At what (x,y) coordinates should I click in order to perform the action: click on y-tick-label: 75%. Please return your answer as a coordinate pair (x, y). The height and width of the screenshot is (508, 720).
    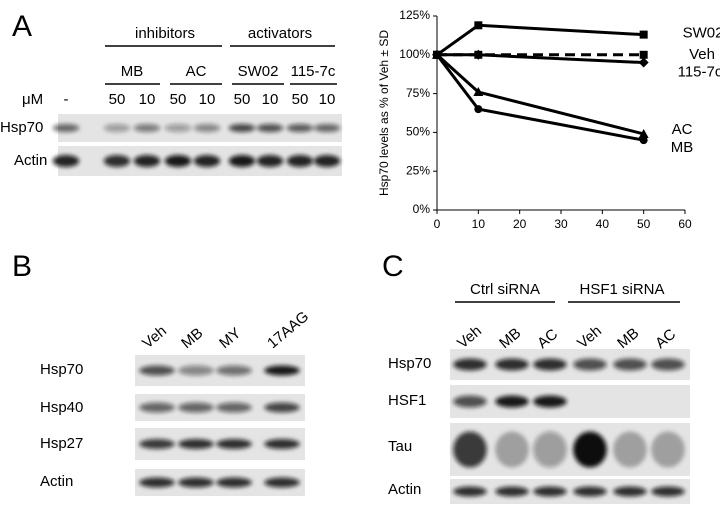
    Looking at the image, I should click on (418, 93).